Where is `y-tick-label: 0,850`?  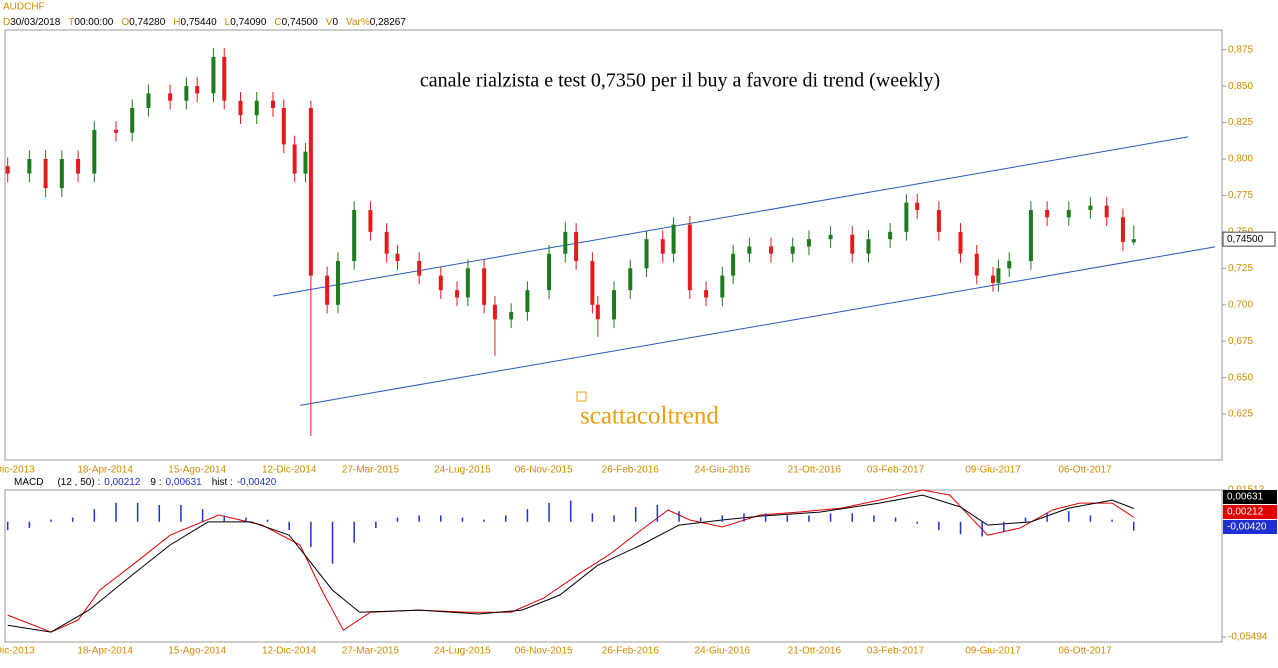 y-tick-label: 0,850 is located at coordinates (1240, 86).